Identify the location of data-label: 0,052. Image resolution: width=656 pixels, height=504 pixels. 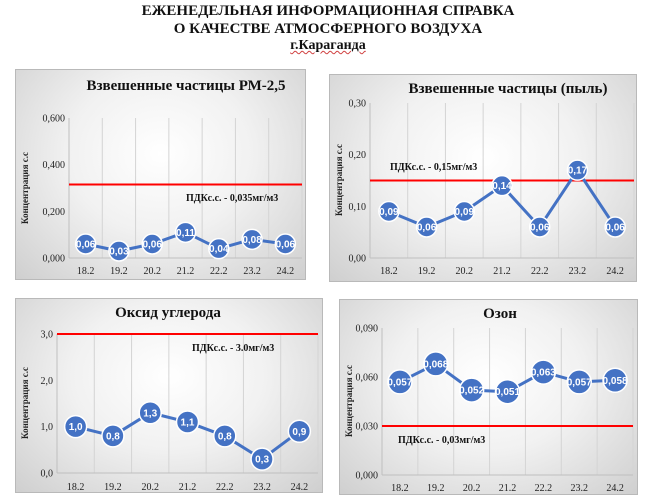
(471, 391).